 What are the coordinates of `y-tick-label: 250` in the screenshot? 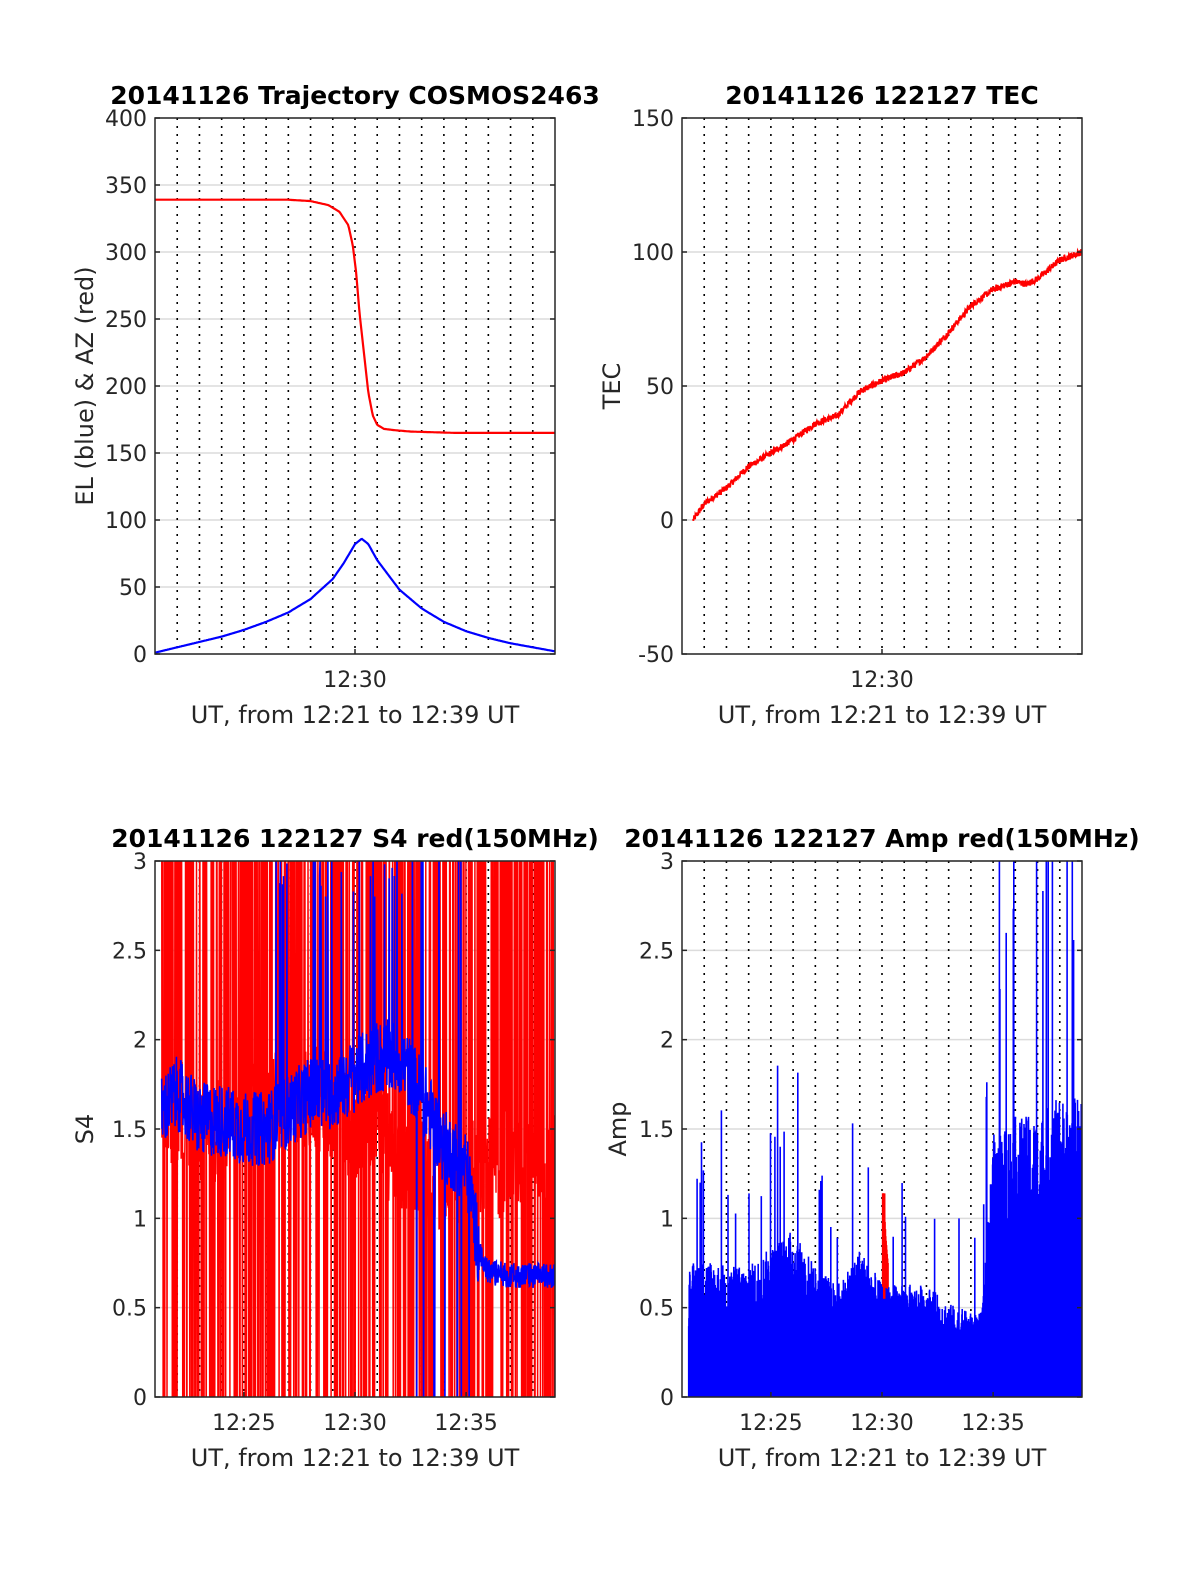 It's located at (126, 320).